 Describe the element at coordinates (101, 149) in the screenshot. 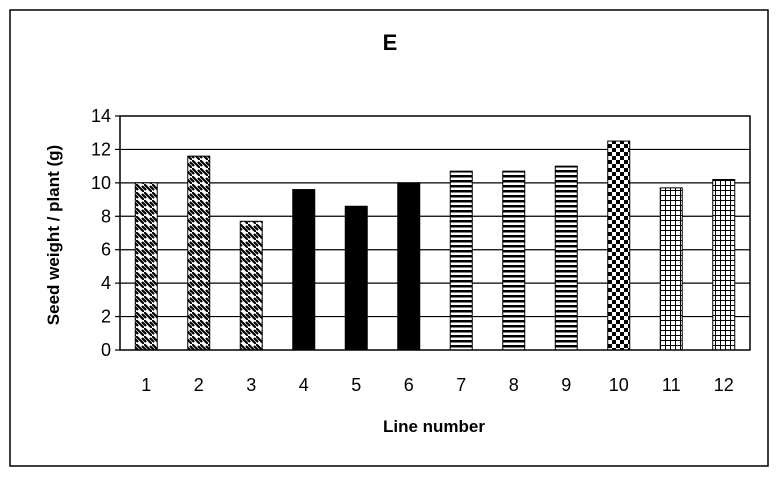

I see `y-tick-label: 12` at that location.